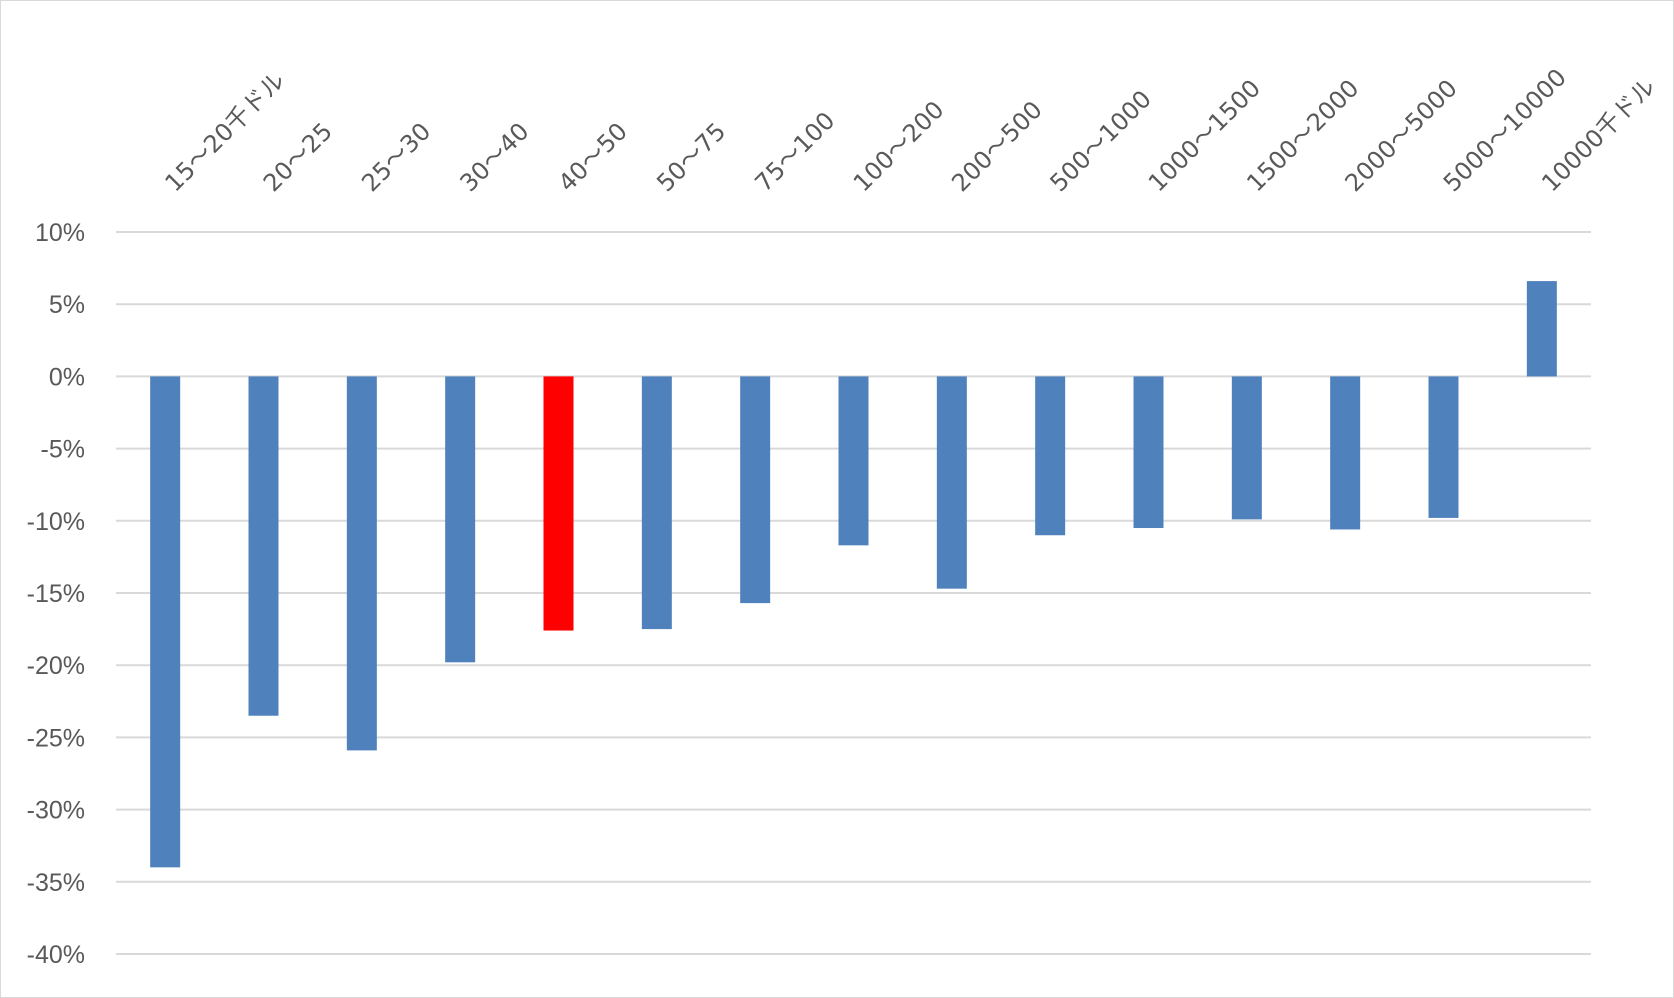  What do you see at coordinates (1101, 141) in the screenshot?
I see `category-label: 500～1000` at bounding box center [1101, 141].